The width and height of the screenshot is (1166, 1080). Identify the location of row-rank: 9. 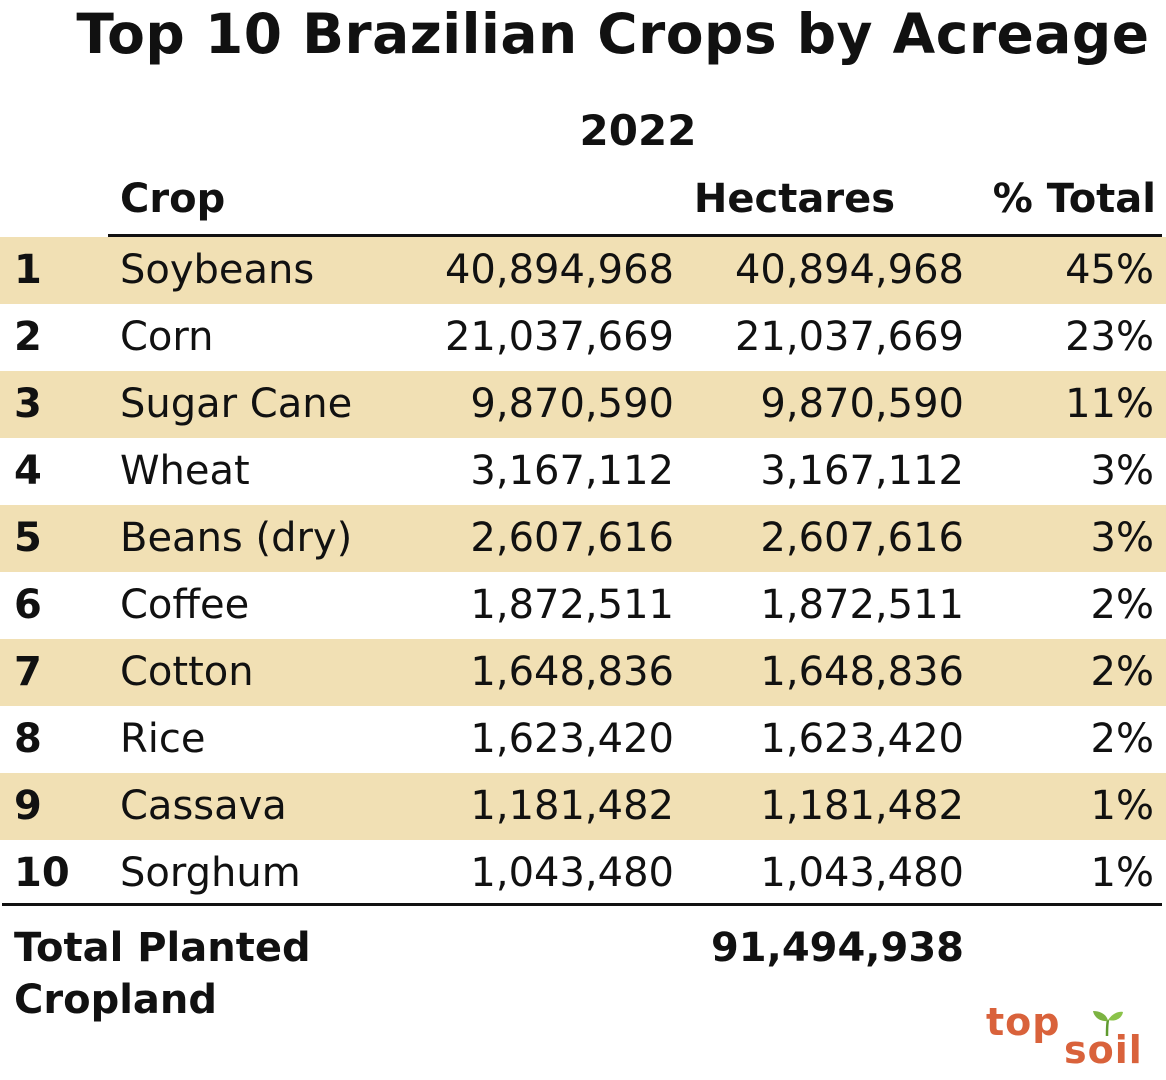
(28, 806).